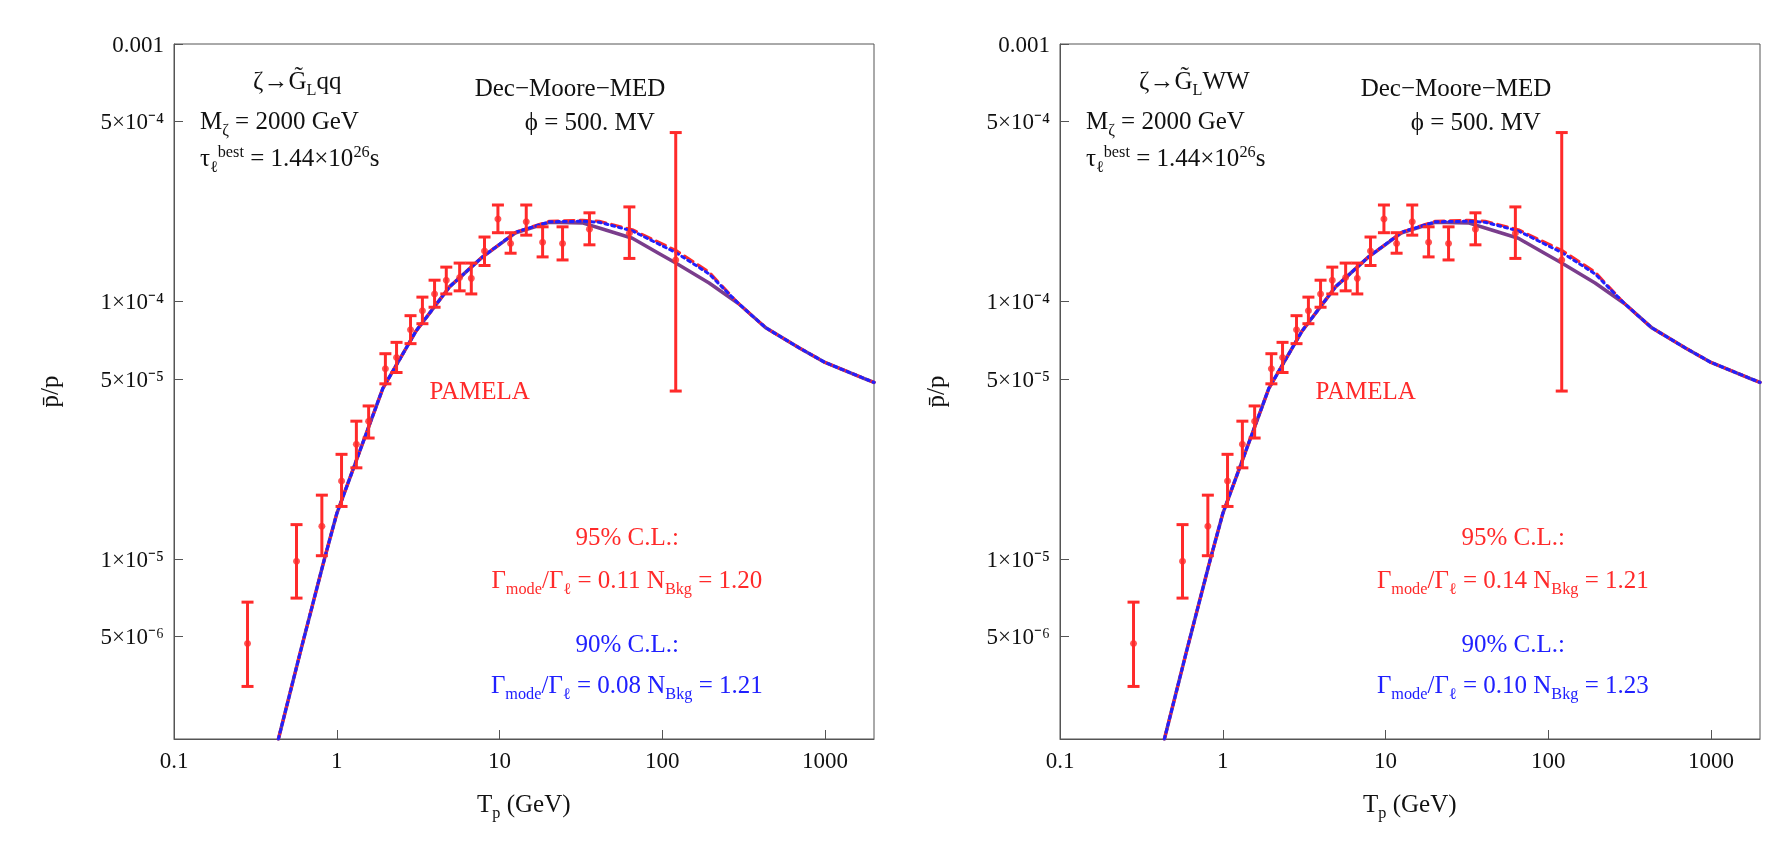 This screenshot has height=841, width=1773. What do you see at coordinates (1512, 581) in the screenshot?
I see `annotation: Γ$_{mode}$/Γ$_{ℓ}$ = 0.14 N$_{Bkg}$ = 1.21` at bounding box center [1512, 581].